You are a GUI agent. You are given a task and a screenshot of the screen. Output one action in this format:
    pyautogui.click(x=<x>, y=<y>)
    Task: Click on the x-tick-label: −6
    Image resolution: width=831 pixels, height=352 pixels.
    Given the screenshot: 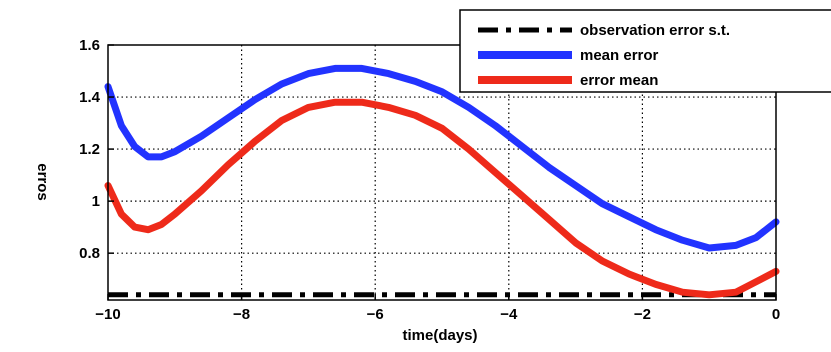 What is the action you would take?
    pyautogui.click(x=375, y=314)
    